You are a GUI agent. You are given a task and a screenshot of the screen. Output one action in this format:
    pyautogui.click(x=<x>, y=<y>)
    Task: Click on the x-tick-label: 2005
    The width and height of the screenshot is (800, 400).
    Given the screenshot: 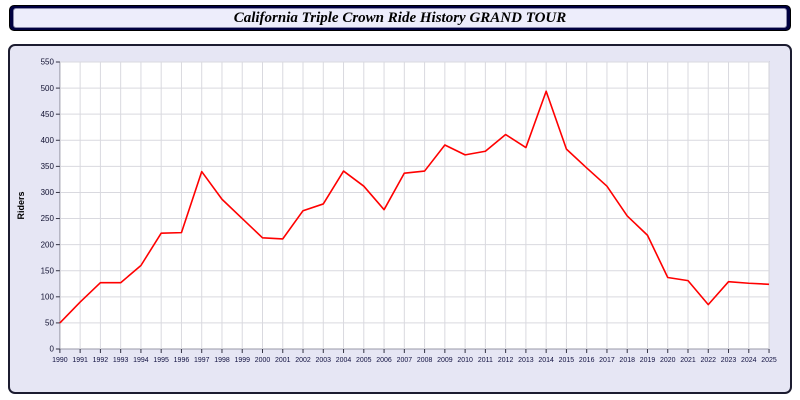 What is the action you would take?
    pyautogui.click(x=364, y=360)
    